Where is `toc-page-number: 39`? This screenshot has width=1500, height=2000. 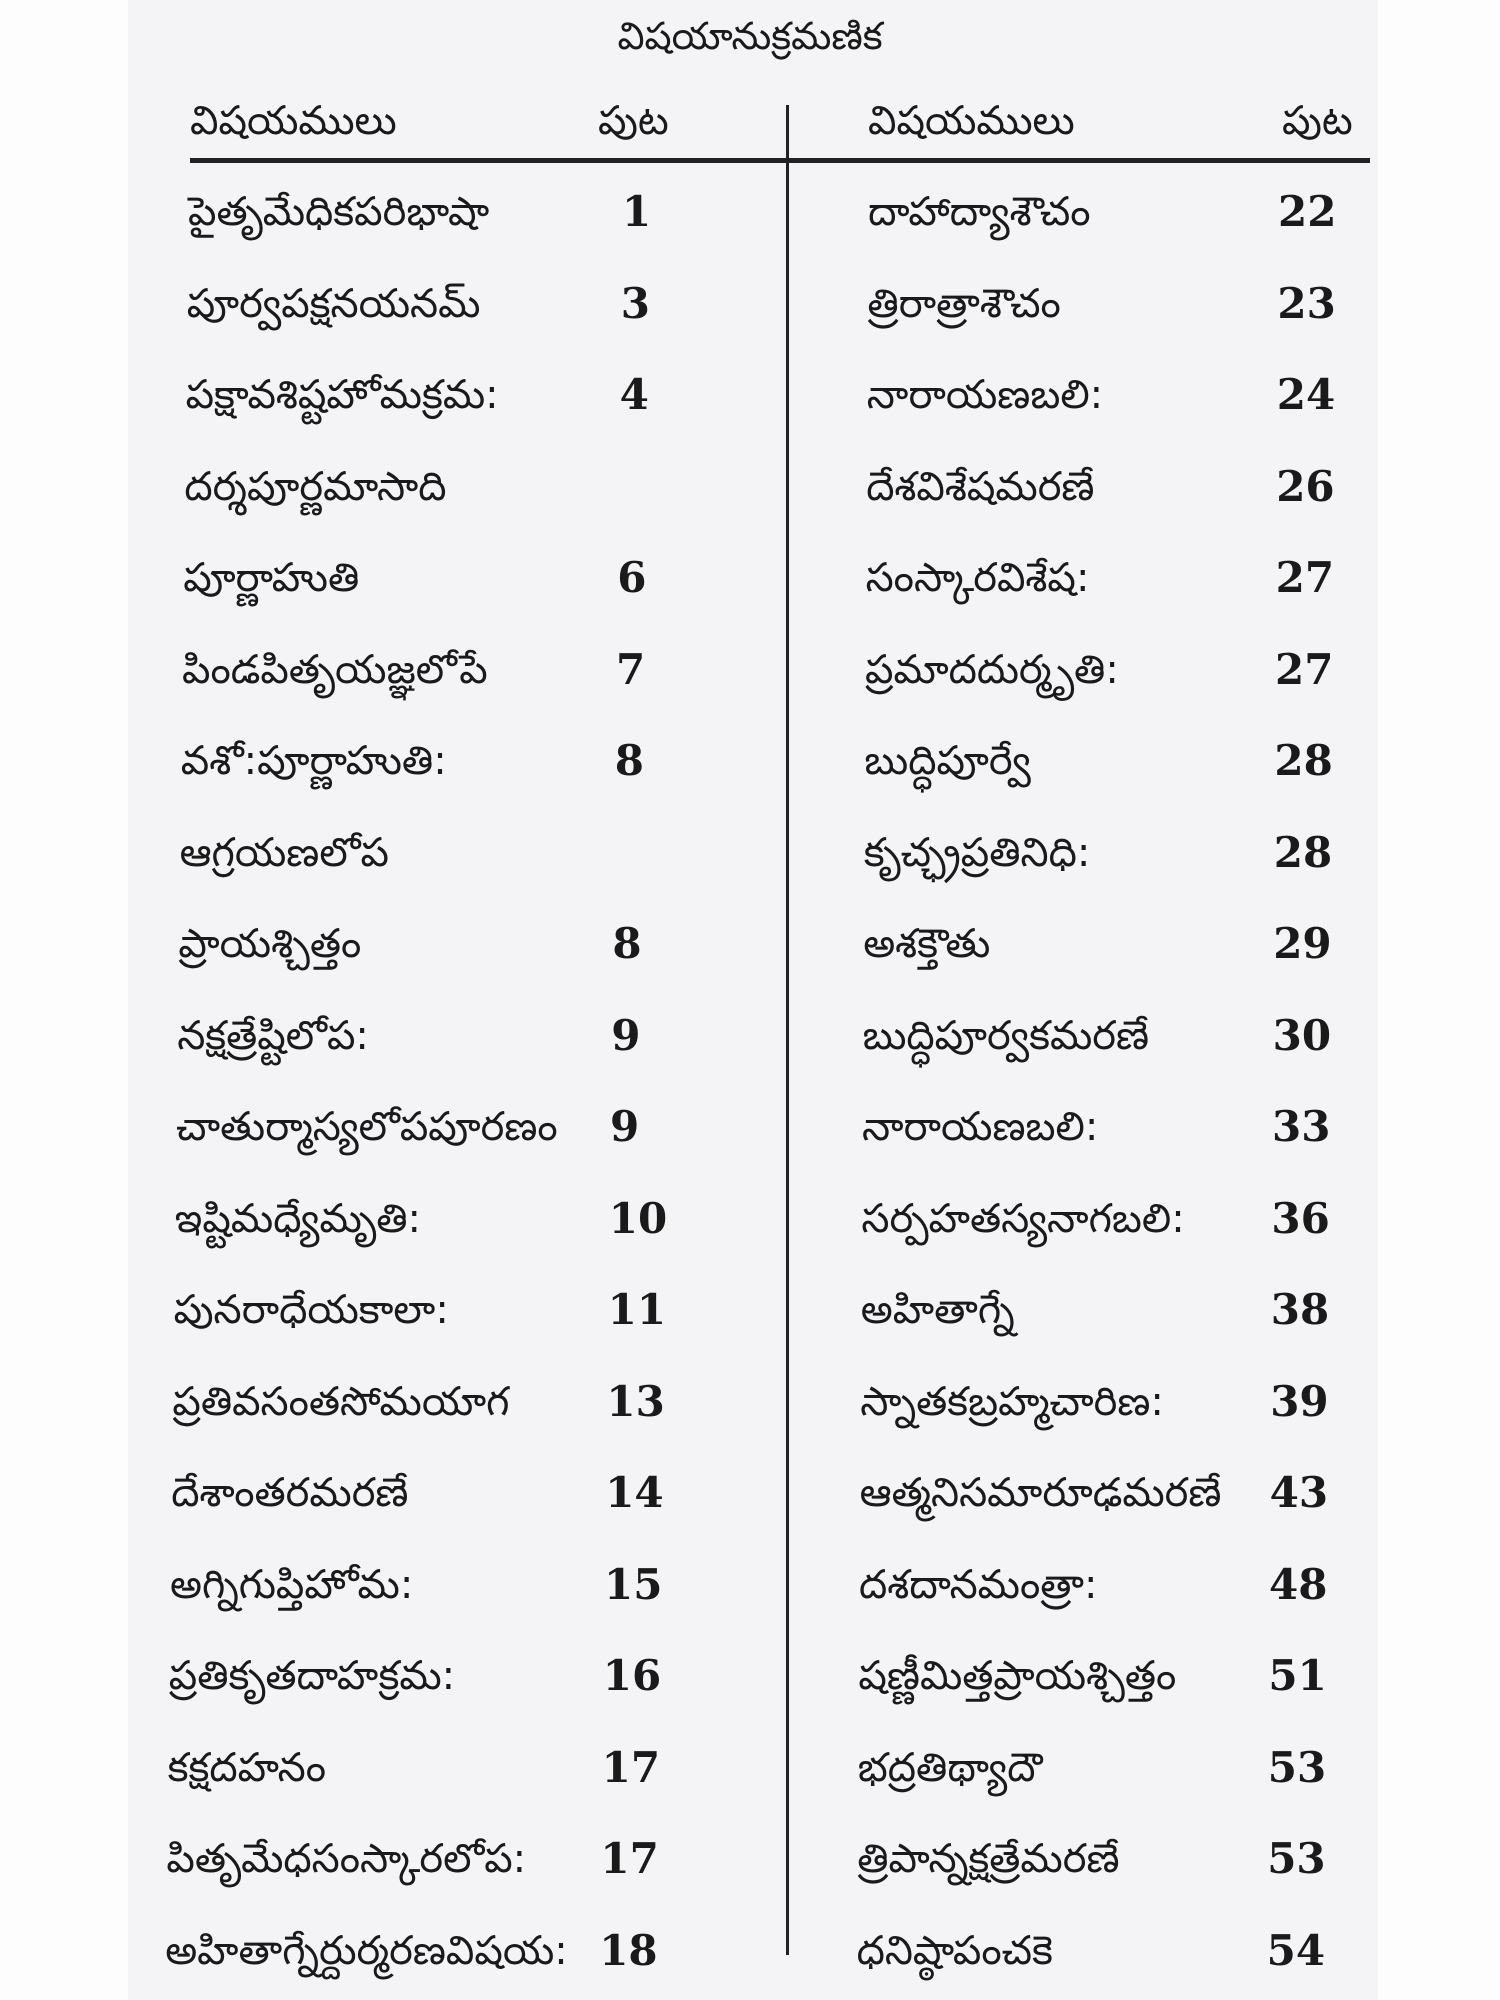 toc-page-number: 39 is located at coordinates (1299, 1401).